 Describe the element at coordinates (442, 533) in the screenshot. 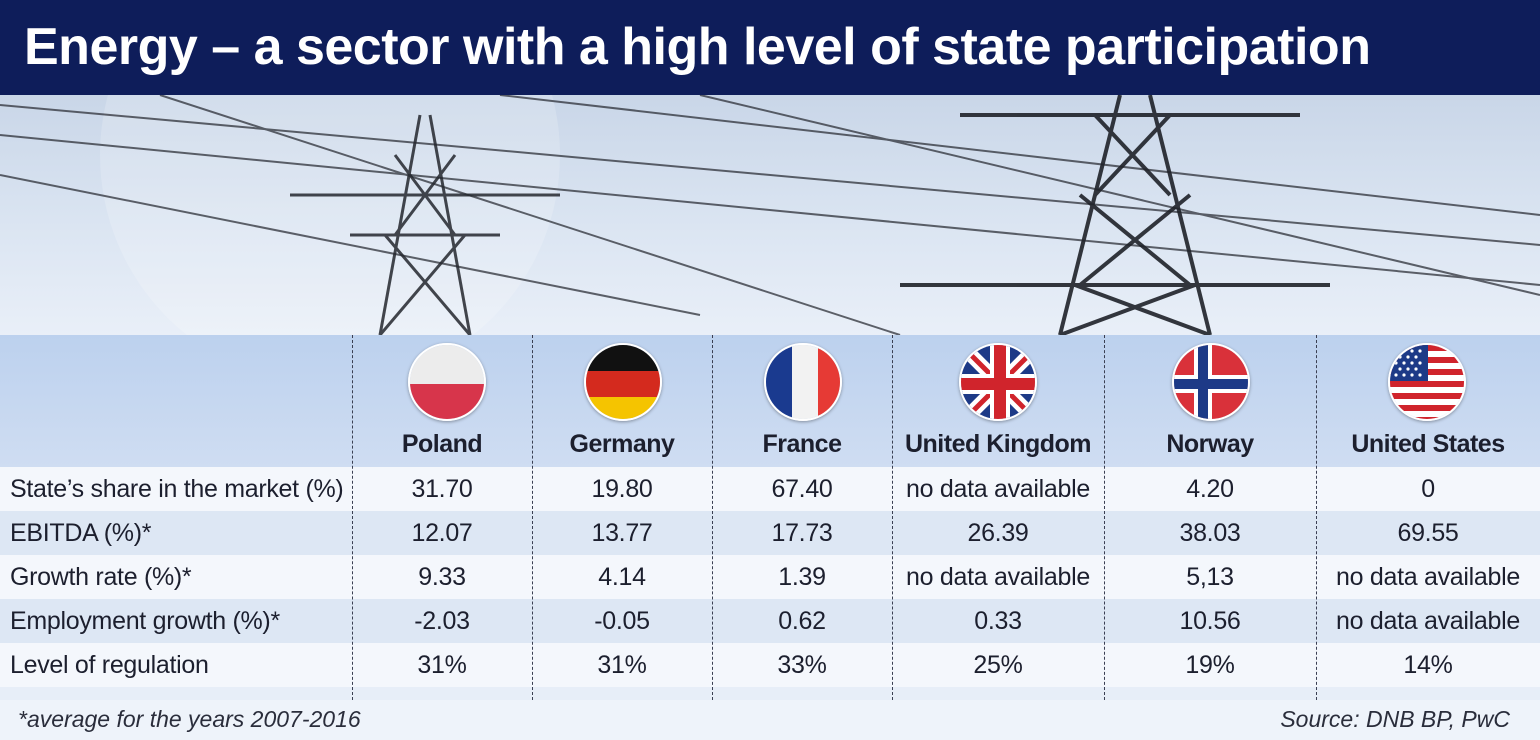

I see `table-cell: 12.07` at that location.